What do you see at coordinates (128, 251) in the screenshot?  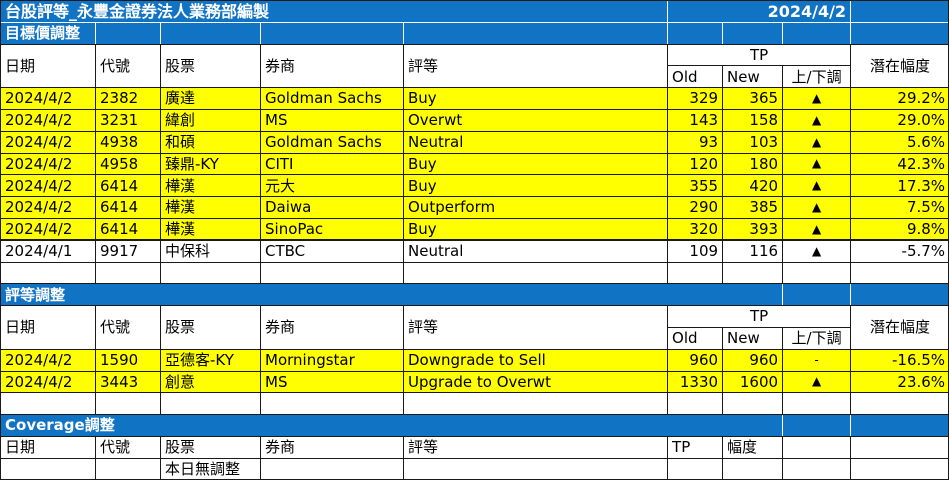 I see `cell-code: 9917` at bounding box center [128, 251].